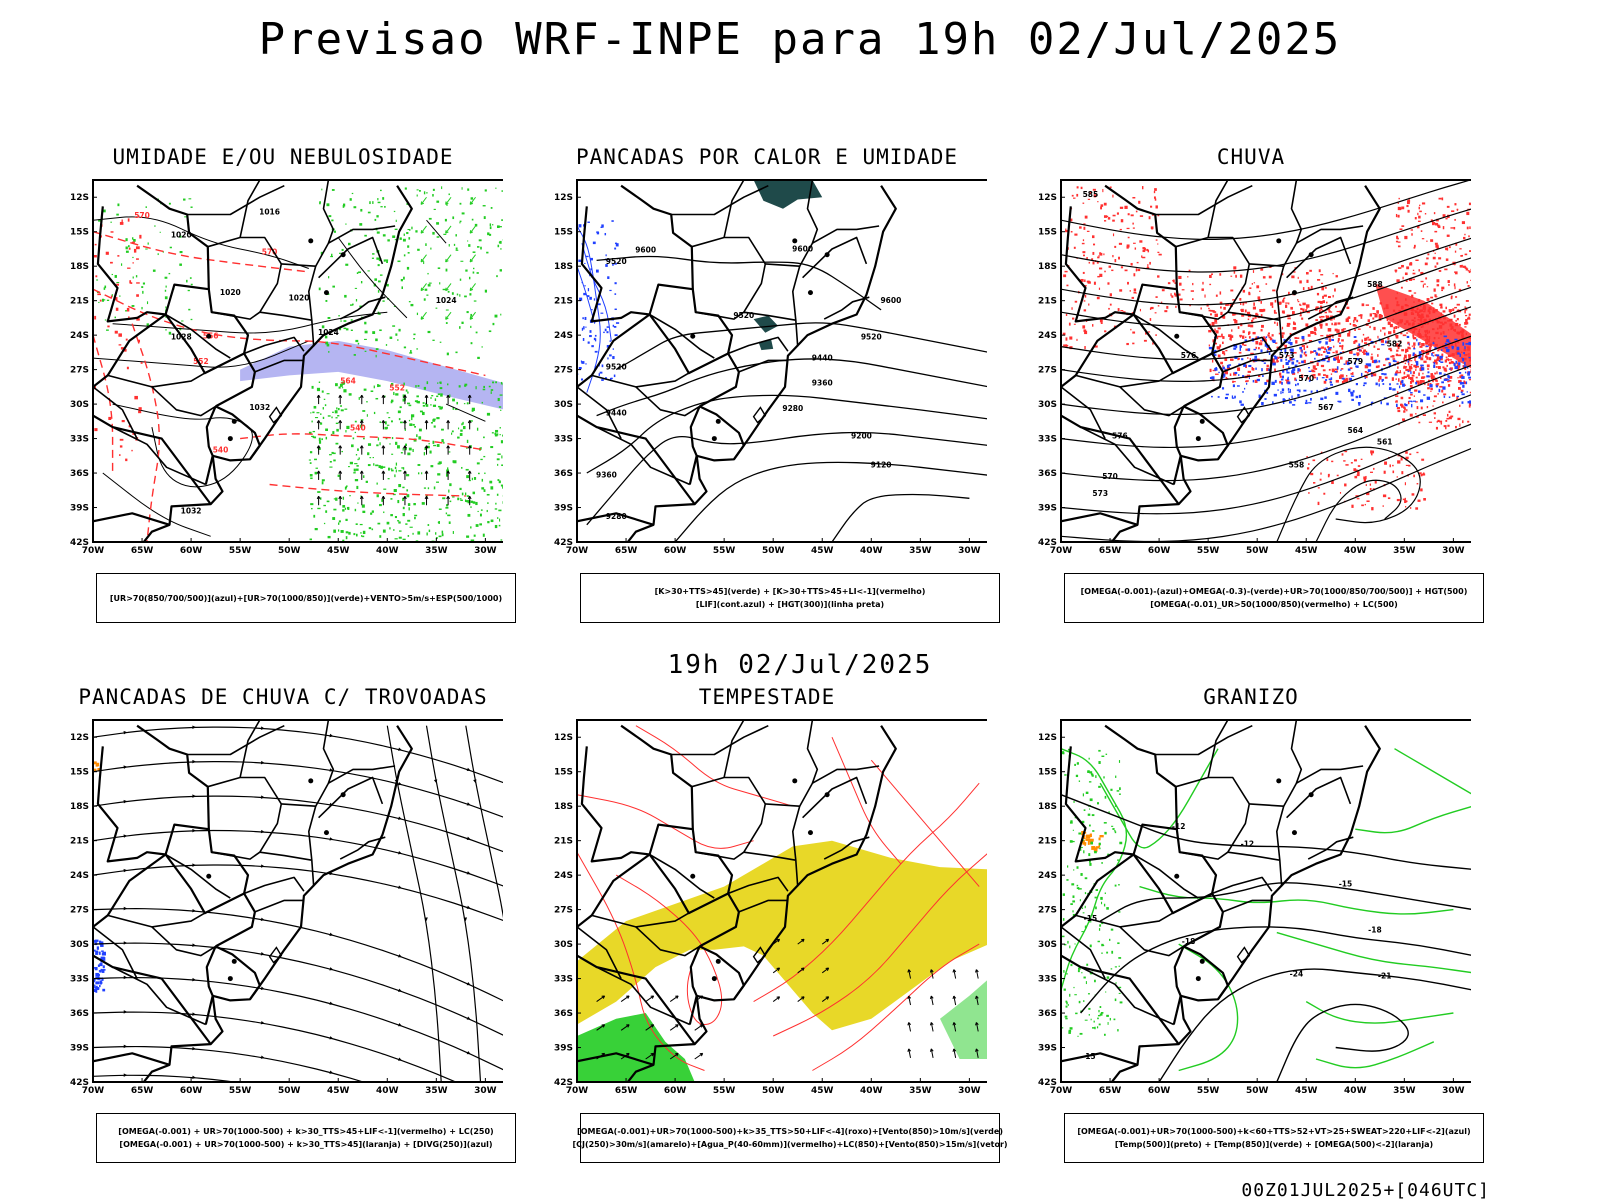 This screenshot has height=1201, width=1600. Describe the element at coordinates (1287, 355) in the screenshot. I see `contour-label: 573` at that location.